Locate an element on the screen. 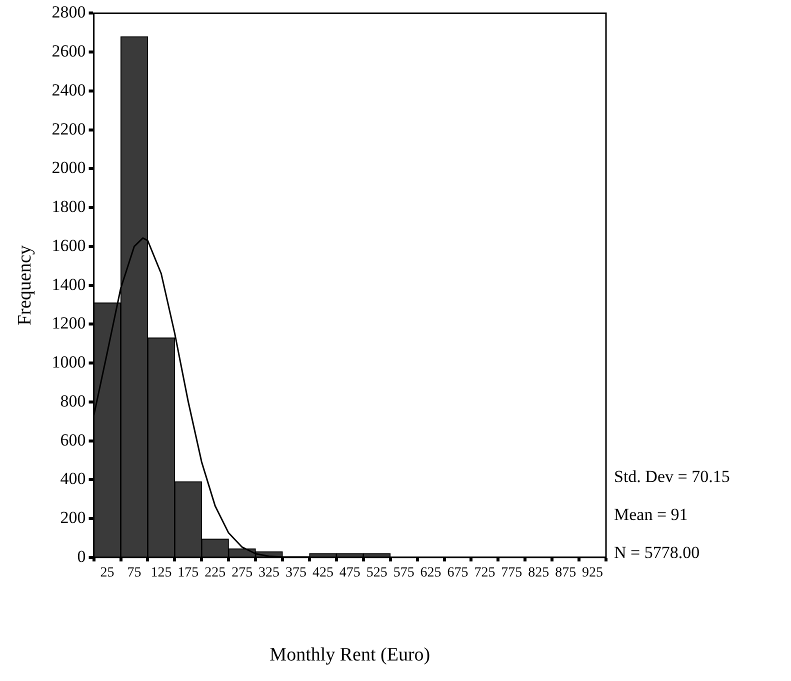 This screenshot has width=791, height=681. x-tick-label: 575 is located at coordinates (403, 572).